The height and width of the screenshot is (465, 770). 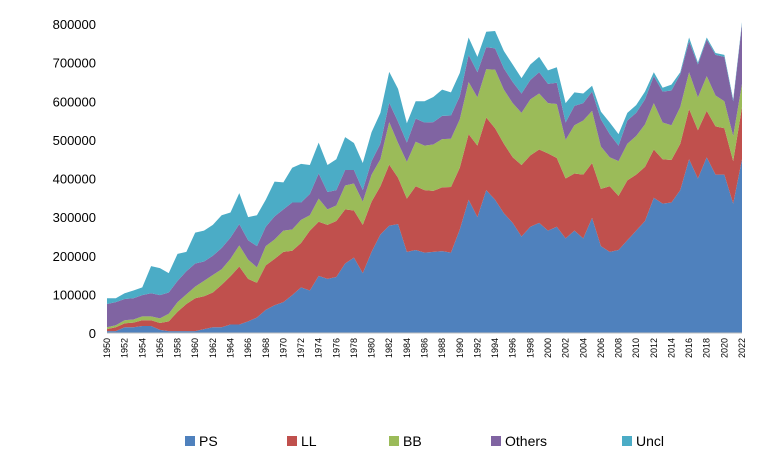 I want to click on y-tick-label: 100000, so click(x=74, y=294).